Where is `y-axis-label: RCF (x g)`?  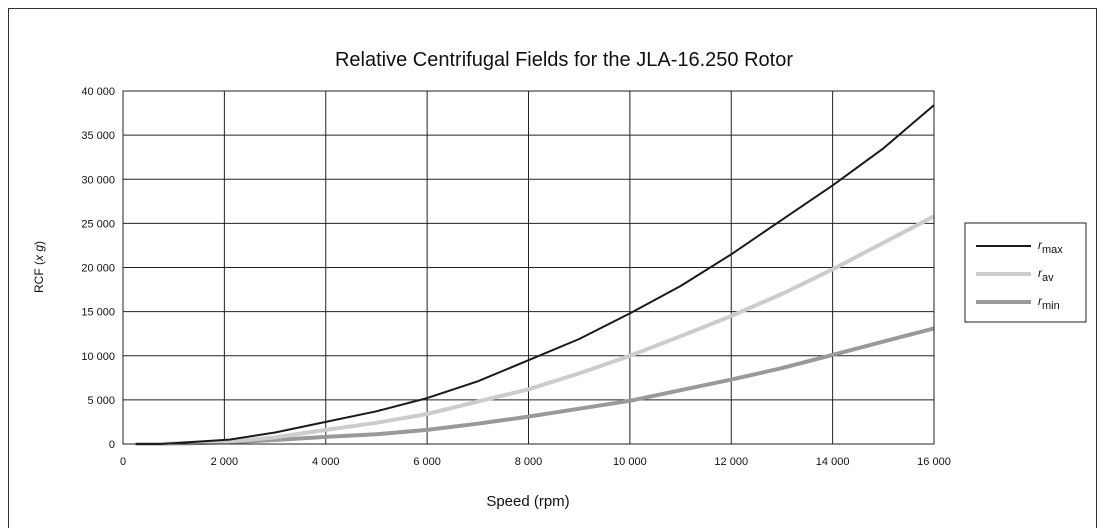
y-axis-label: RCF (x g) is located at coordinates (39, 267).